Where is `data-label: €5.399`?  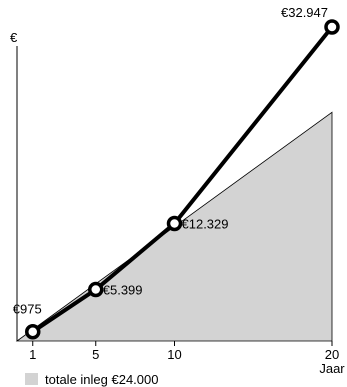
data-label: €5.399 is located at coordinates (123, 290).